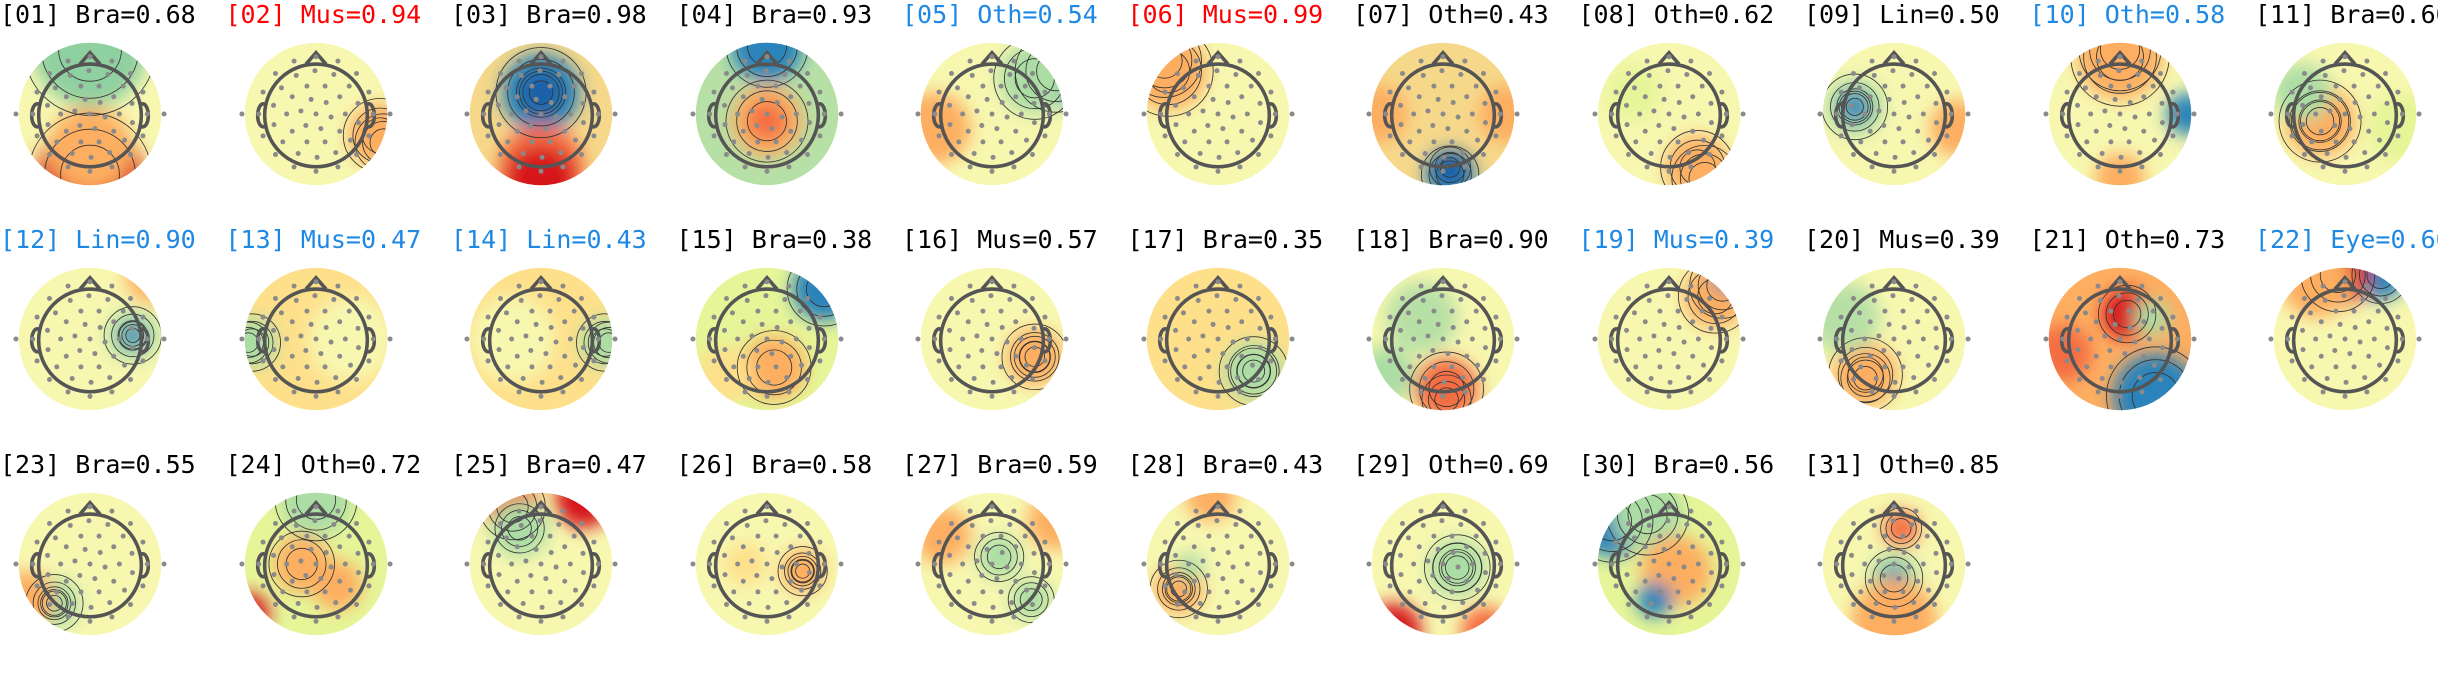 Image resolution: width=2438 pixels, height=675 pixels. What do you see at coordinates (323, 239) in the screenshot?
I see `component-label: [13] Mus=0.47` at bounding box center [323, 239].